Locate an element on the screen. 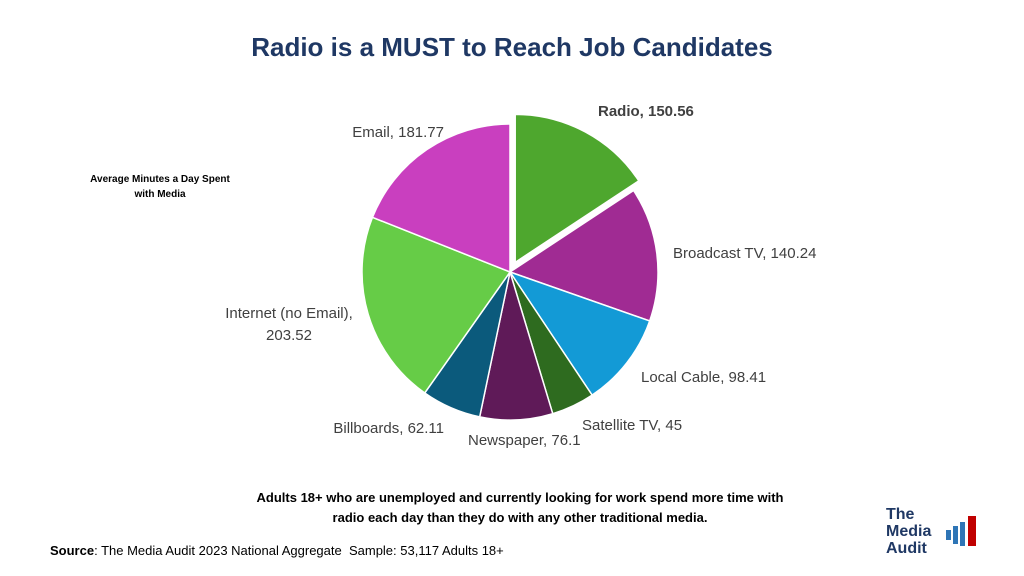 The height and width of the screenshot is (576, 1024). logo: The Media Audit is located at coordinates (908, 531).